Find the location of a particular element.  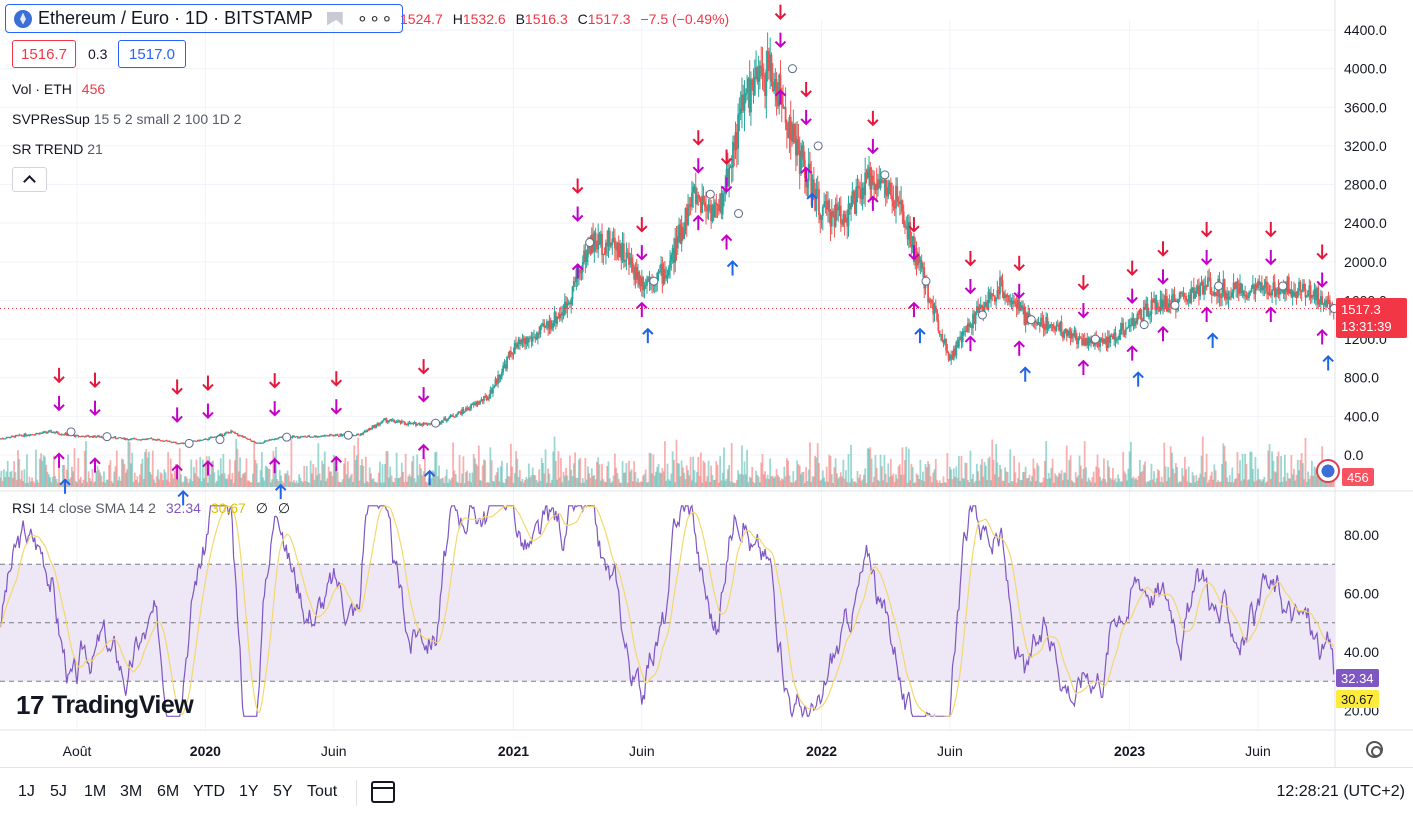

settings-gear-icon is located at coordinates (1374, 749).